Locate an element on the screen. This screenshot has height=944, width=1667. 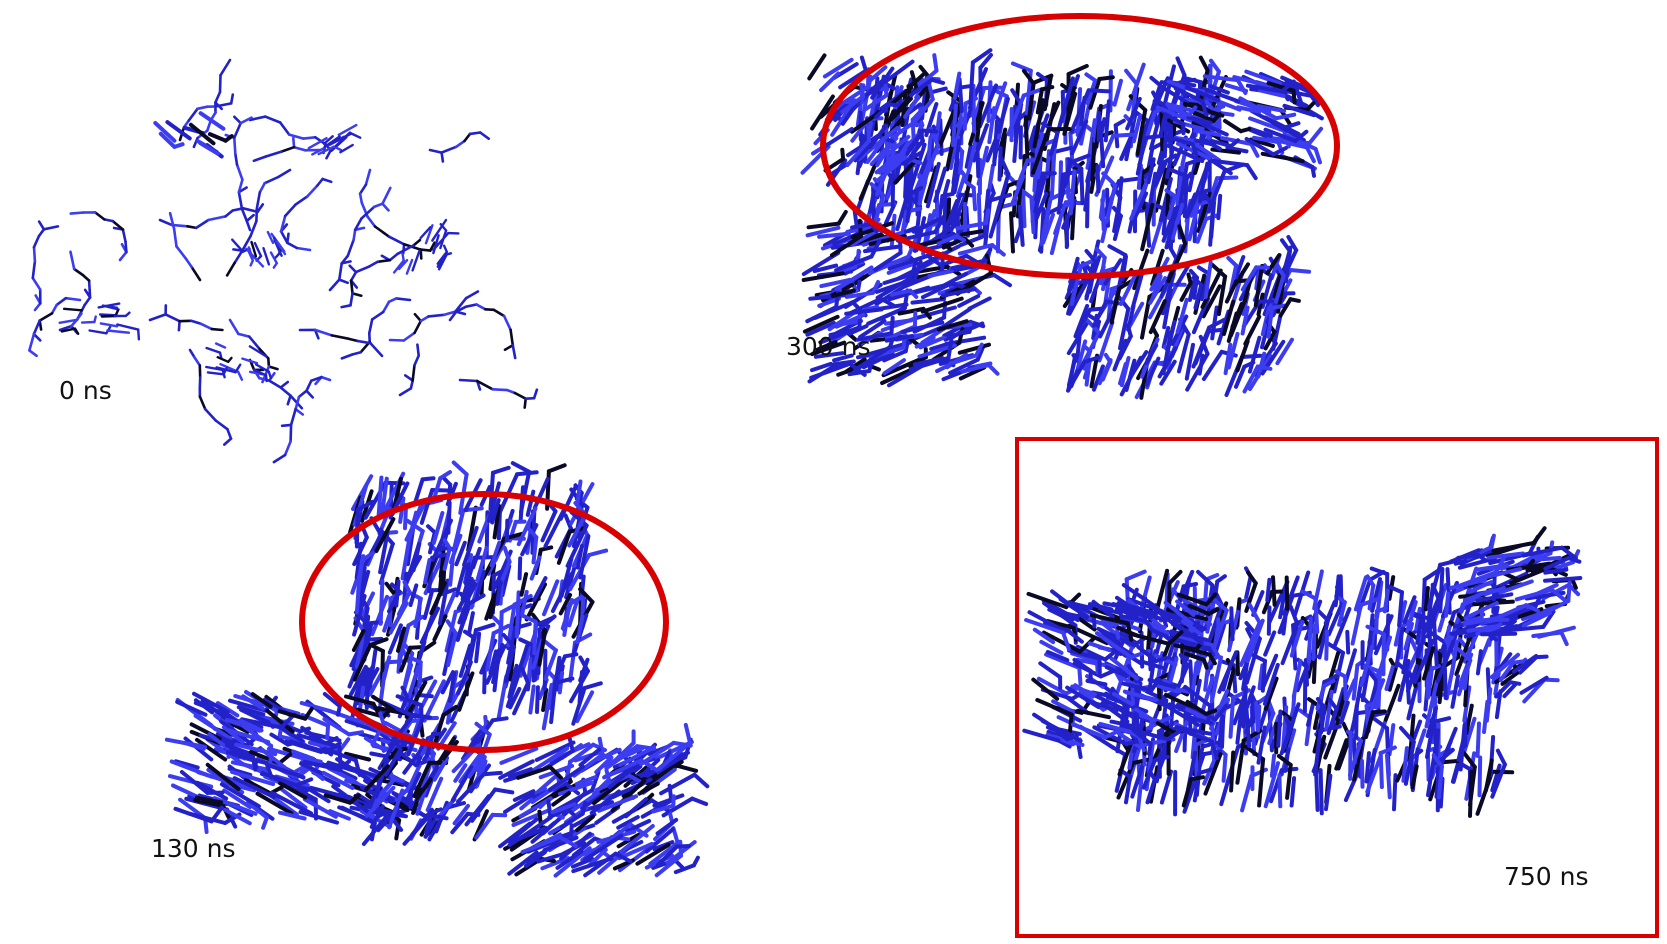
highlight-ellipse-300ns is located at coordinates (1080, 146).